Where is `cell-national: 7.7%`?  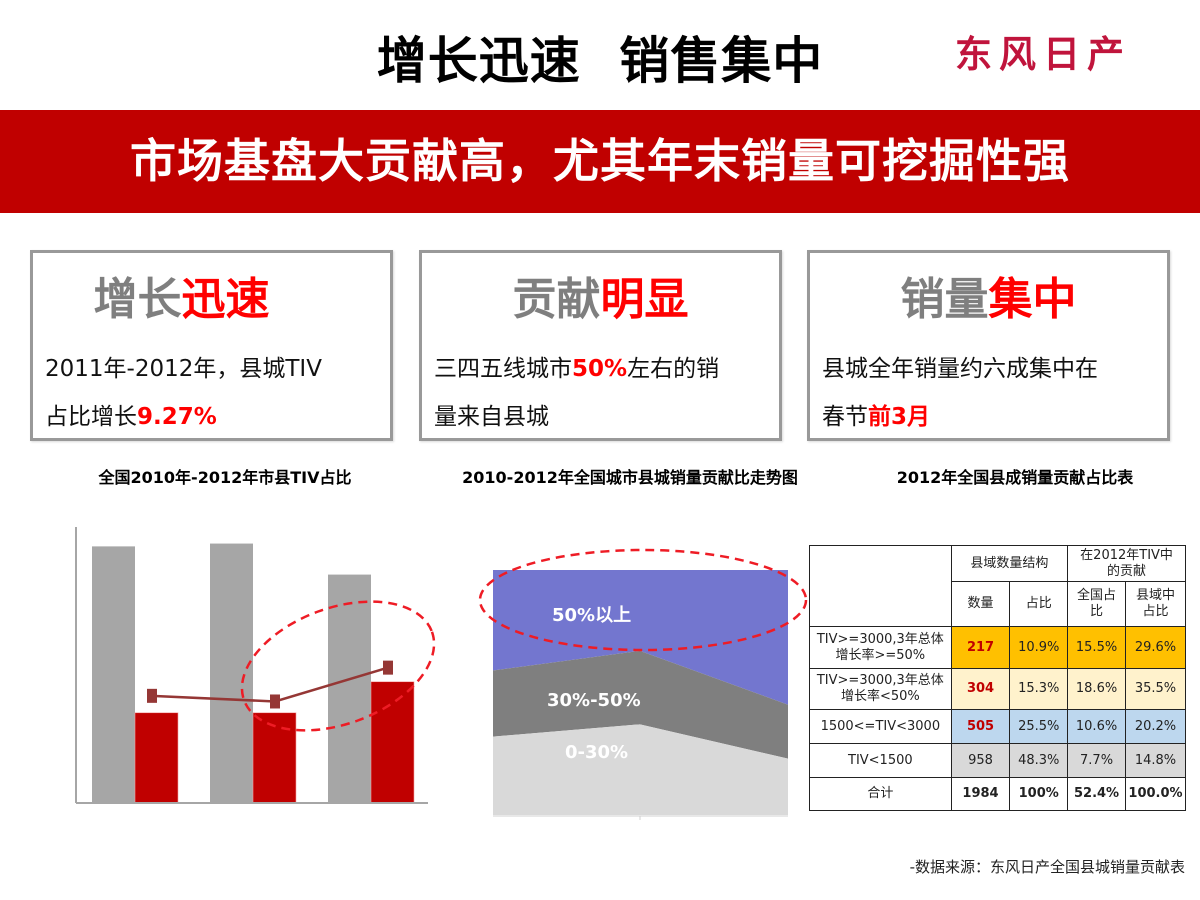
cell-national: 7.7% is located at coordinates (1096, 760).